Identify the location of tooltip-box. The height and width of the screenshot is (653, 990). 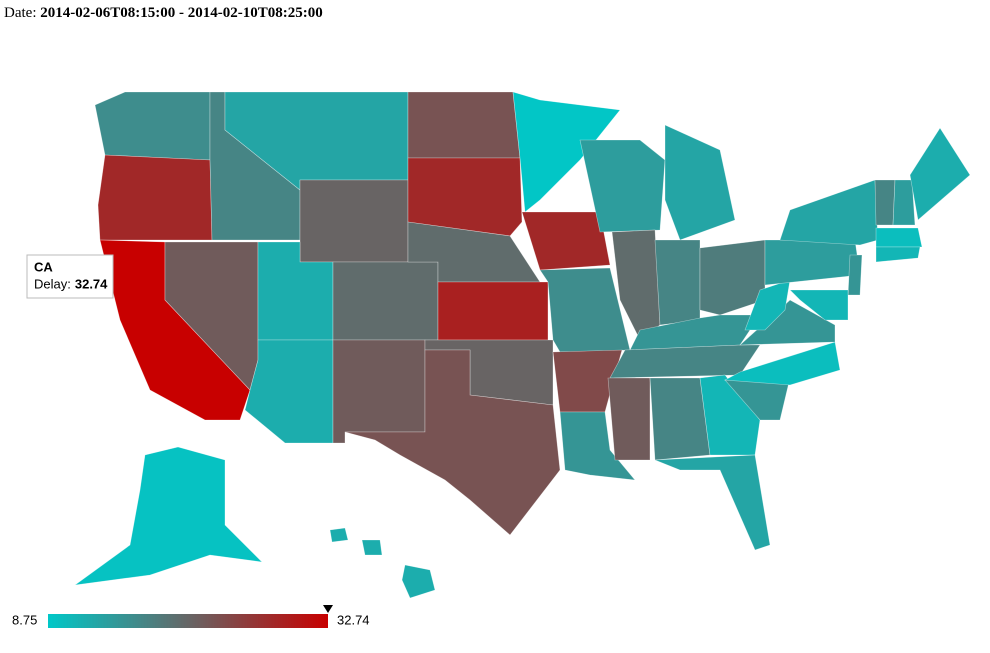
(70, 276).